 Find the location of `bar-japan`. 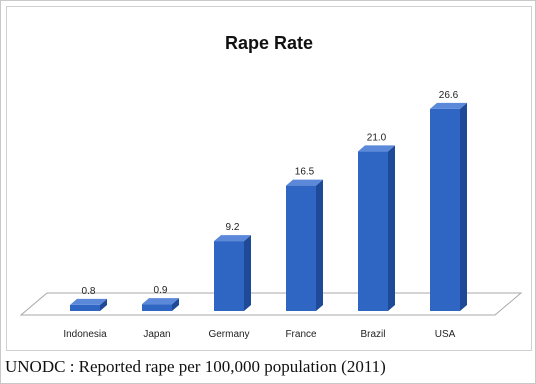

bar-japan is located at coordinates (160, 304).